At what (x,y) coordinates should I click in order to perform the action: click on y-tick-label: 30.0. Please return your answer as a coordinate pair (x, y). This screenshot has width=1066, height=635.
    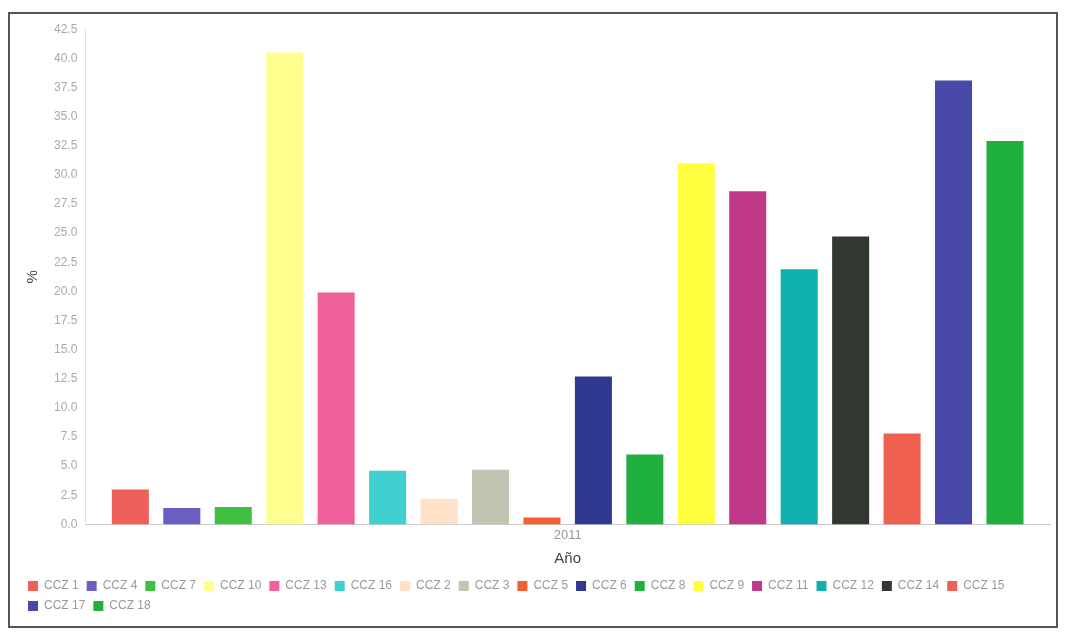
    Looking at the image, I should click on (66, 174).